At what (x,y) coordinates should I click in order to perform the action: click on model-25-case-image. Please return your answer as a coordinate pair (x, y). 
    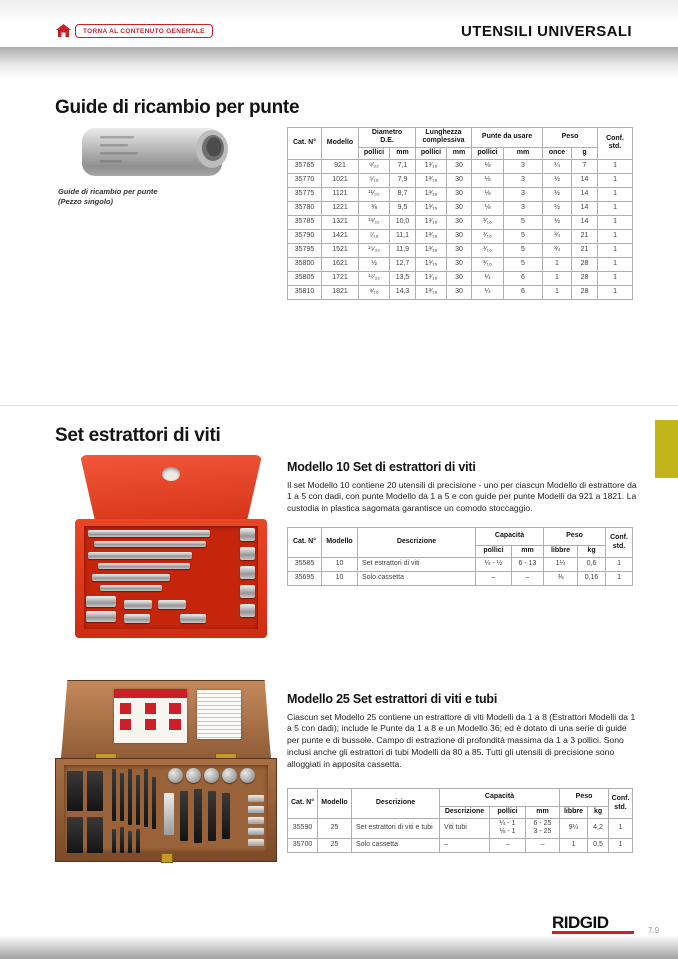
    Looking at the image, I should click on (166, 775).